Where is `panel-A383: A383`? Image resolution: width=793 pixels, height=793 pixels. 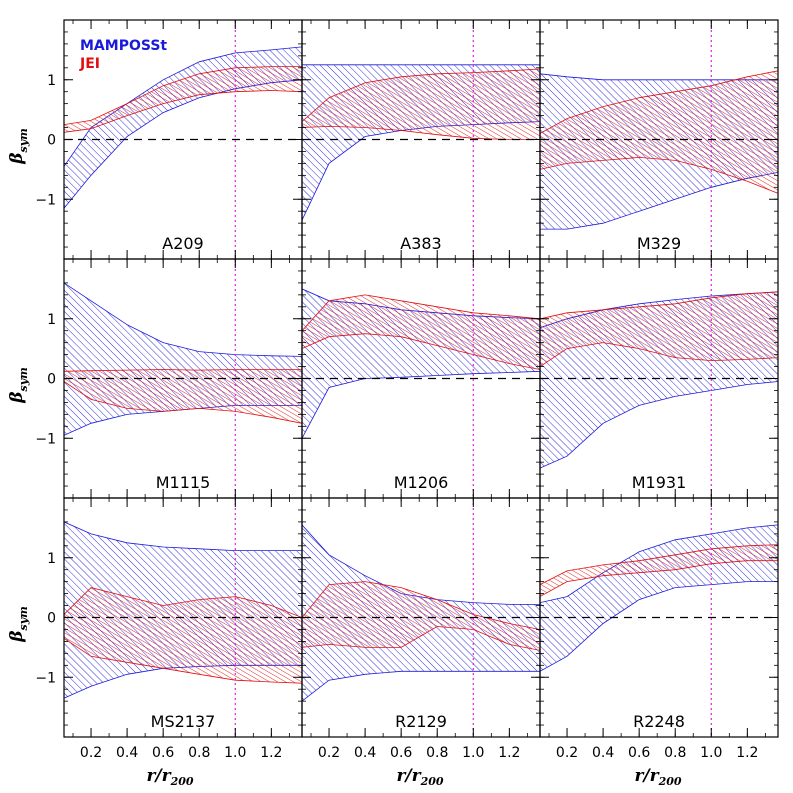
panel-A383: A383 is located at coordinates (421, 139).